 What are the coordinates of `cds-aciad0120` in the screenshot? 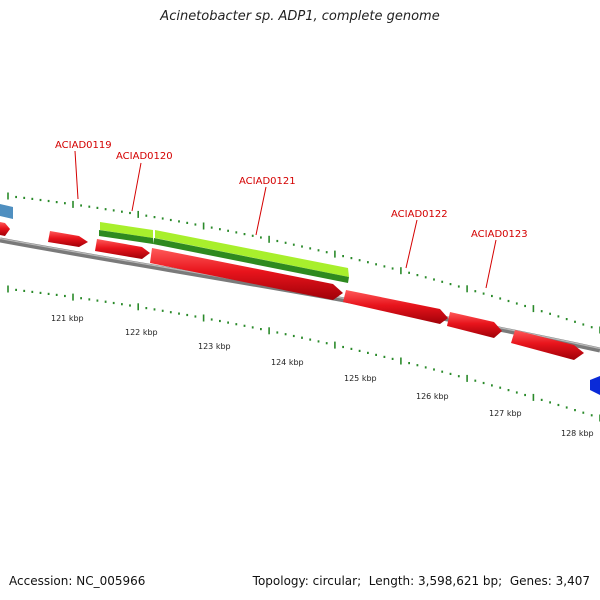 It's located at (126, 233).